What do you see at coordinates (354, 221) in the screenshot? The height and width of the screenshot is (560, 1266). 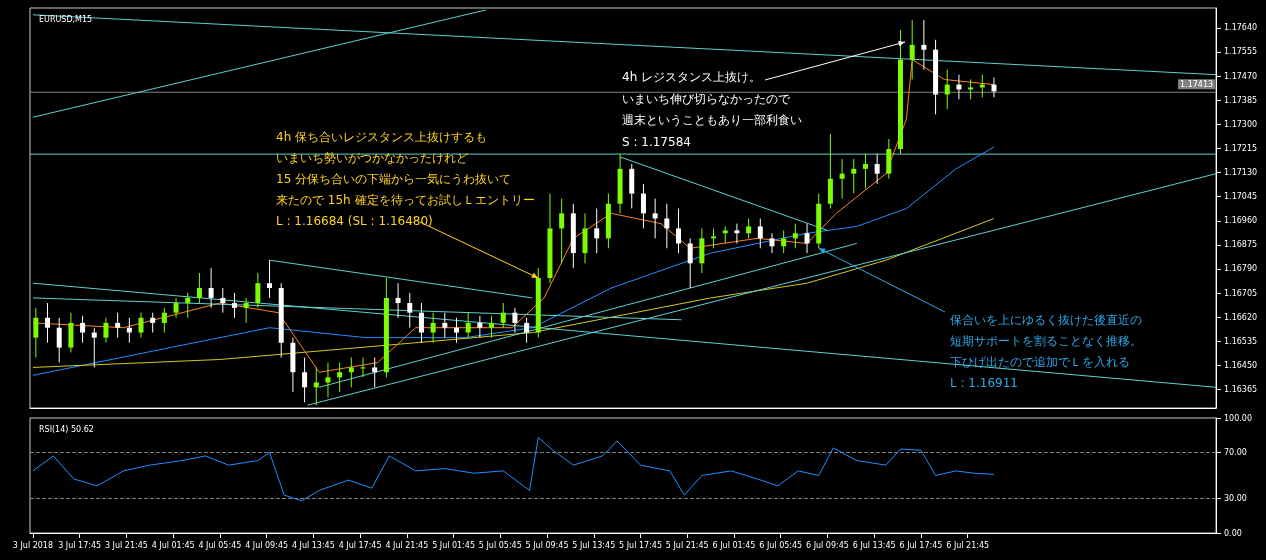 I see `annotation: L : 1.16684 (SL : 1.16480)` at bounding box center [354, 221].